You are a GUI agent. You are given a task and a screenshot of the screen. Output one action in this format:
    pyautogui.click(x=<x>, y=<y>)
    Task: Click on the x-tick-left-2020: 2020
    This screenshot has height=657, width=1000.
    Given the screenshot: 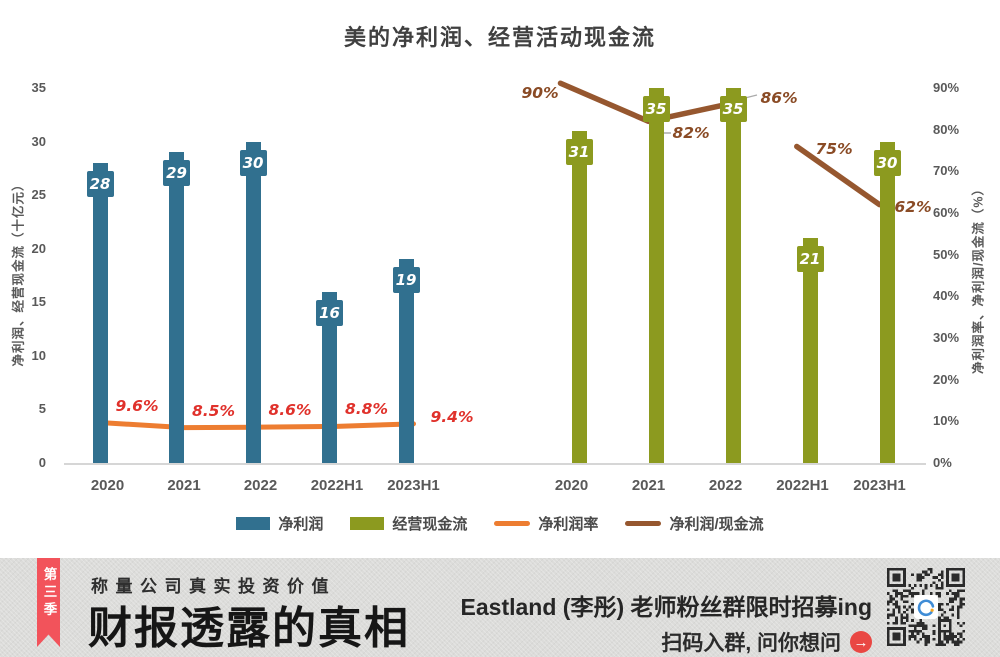 What is the action you would take?
    pyautogui.click(x=107, y=485)
    